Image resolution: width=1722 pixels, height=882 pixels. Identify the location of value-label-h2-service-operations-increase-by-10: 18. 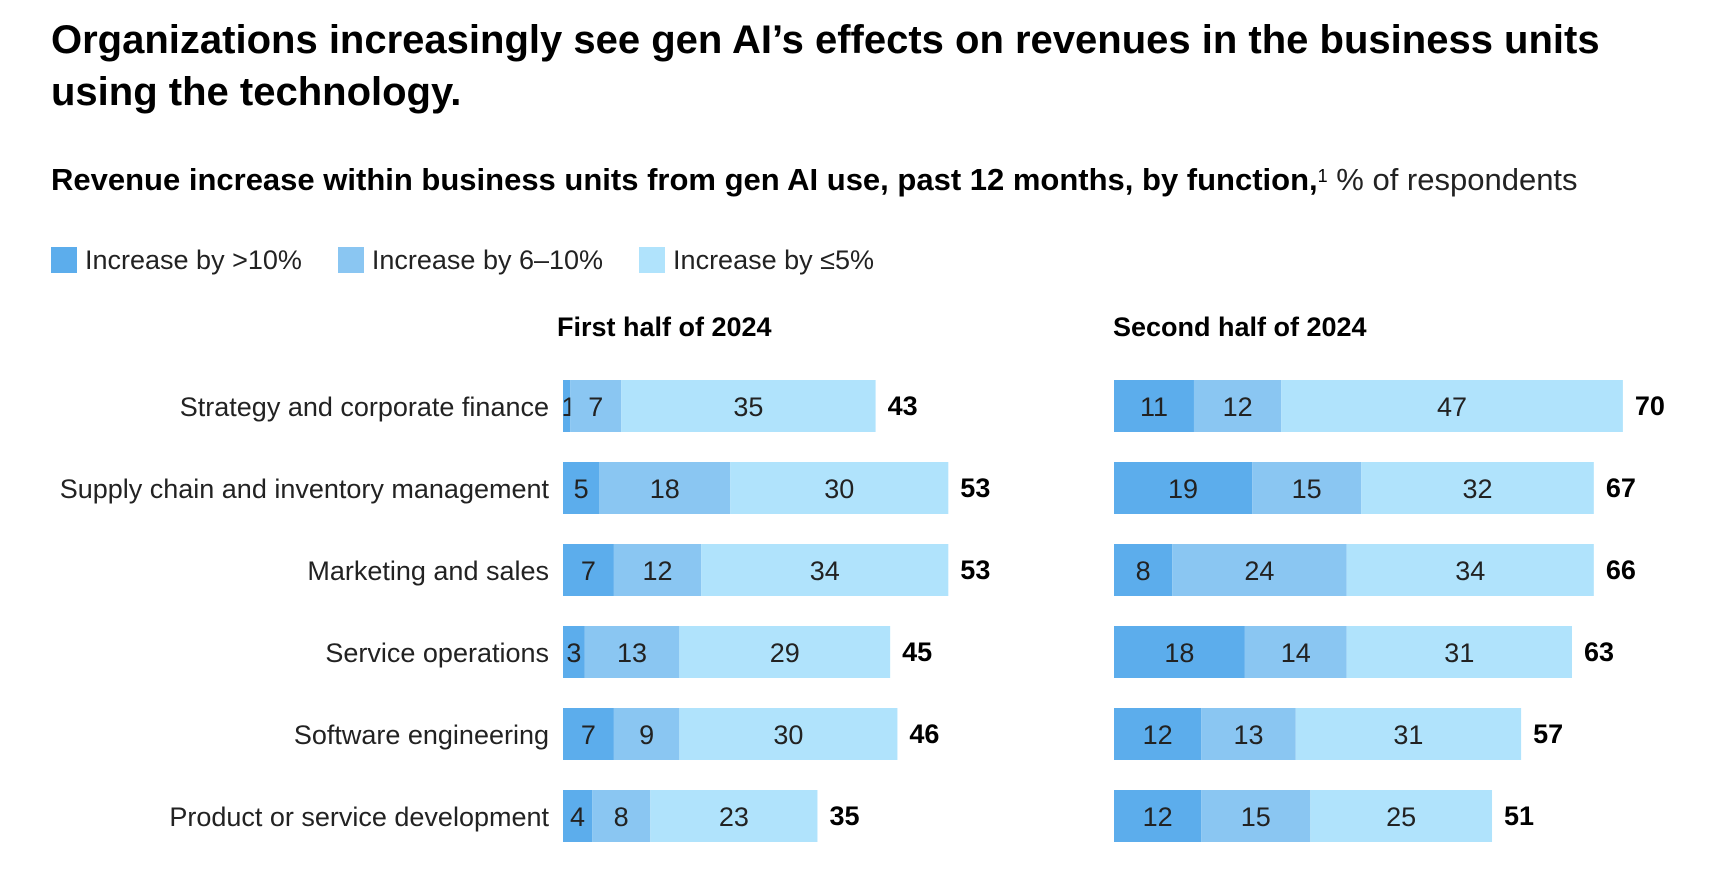
(1179, 653).